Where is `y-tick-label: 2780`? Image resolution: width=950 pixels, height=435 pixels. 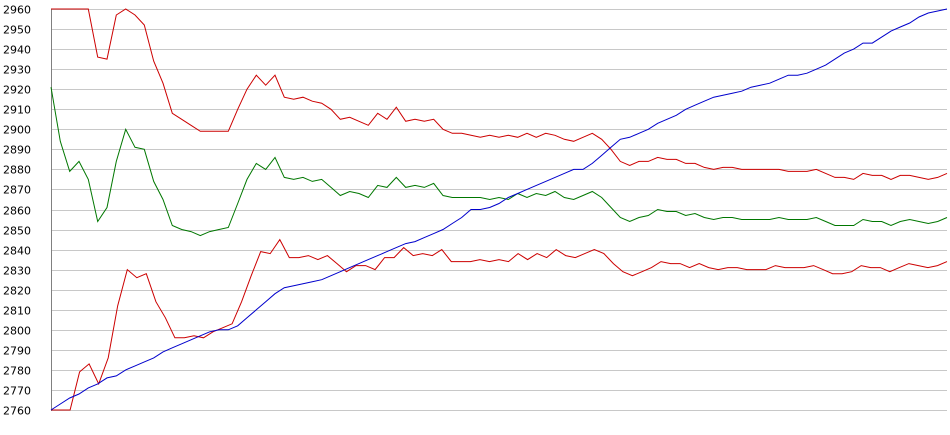
y-tick-label: 2780 is located at coordinates (17, 371).